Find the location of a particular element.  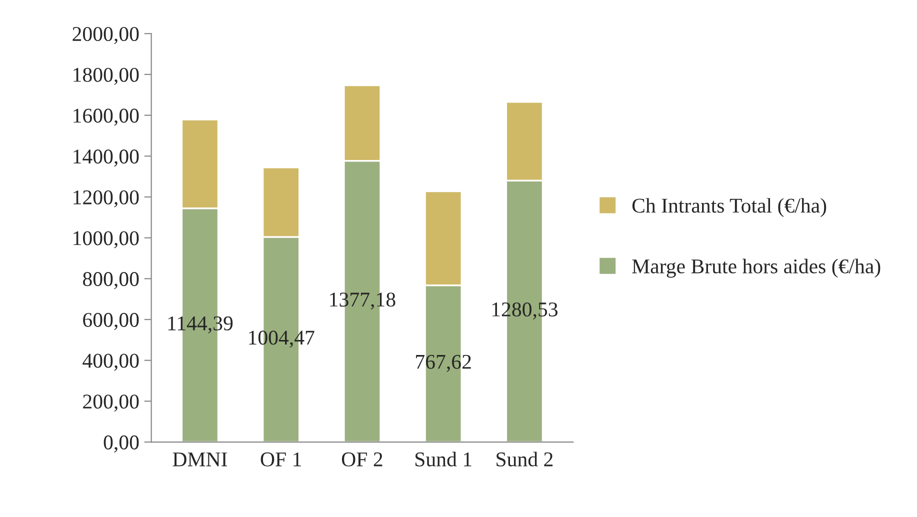

x-tick-label: OF 2 is located at coordinates (362, 459).